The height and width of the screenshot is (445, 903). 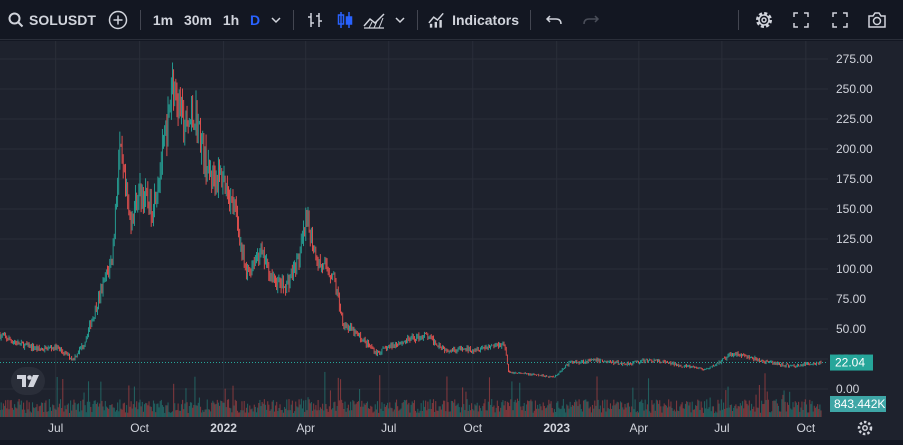 What do you see at coordinates (198, 20) in the screenshot?
I see `interval-30m-button: 30m` at bounding box center [198, 20].